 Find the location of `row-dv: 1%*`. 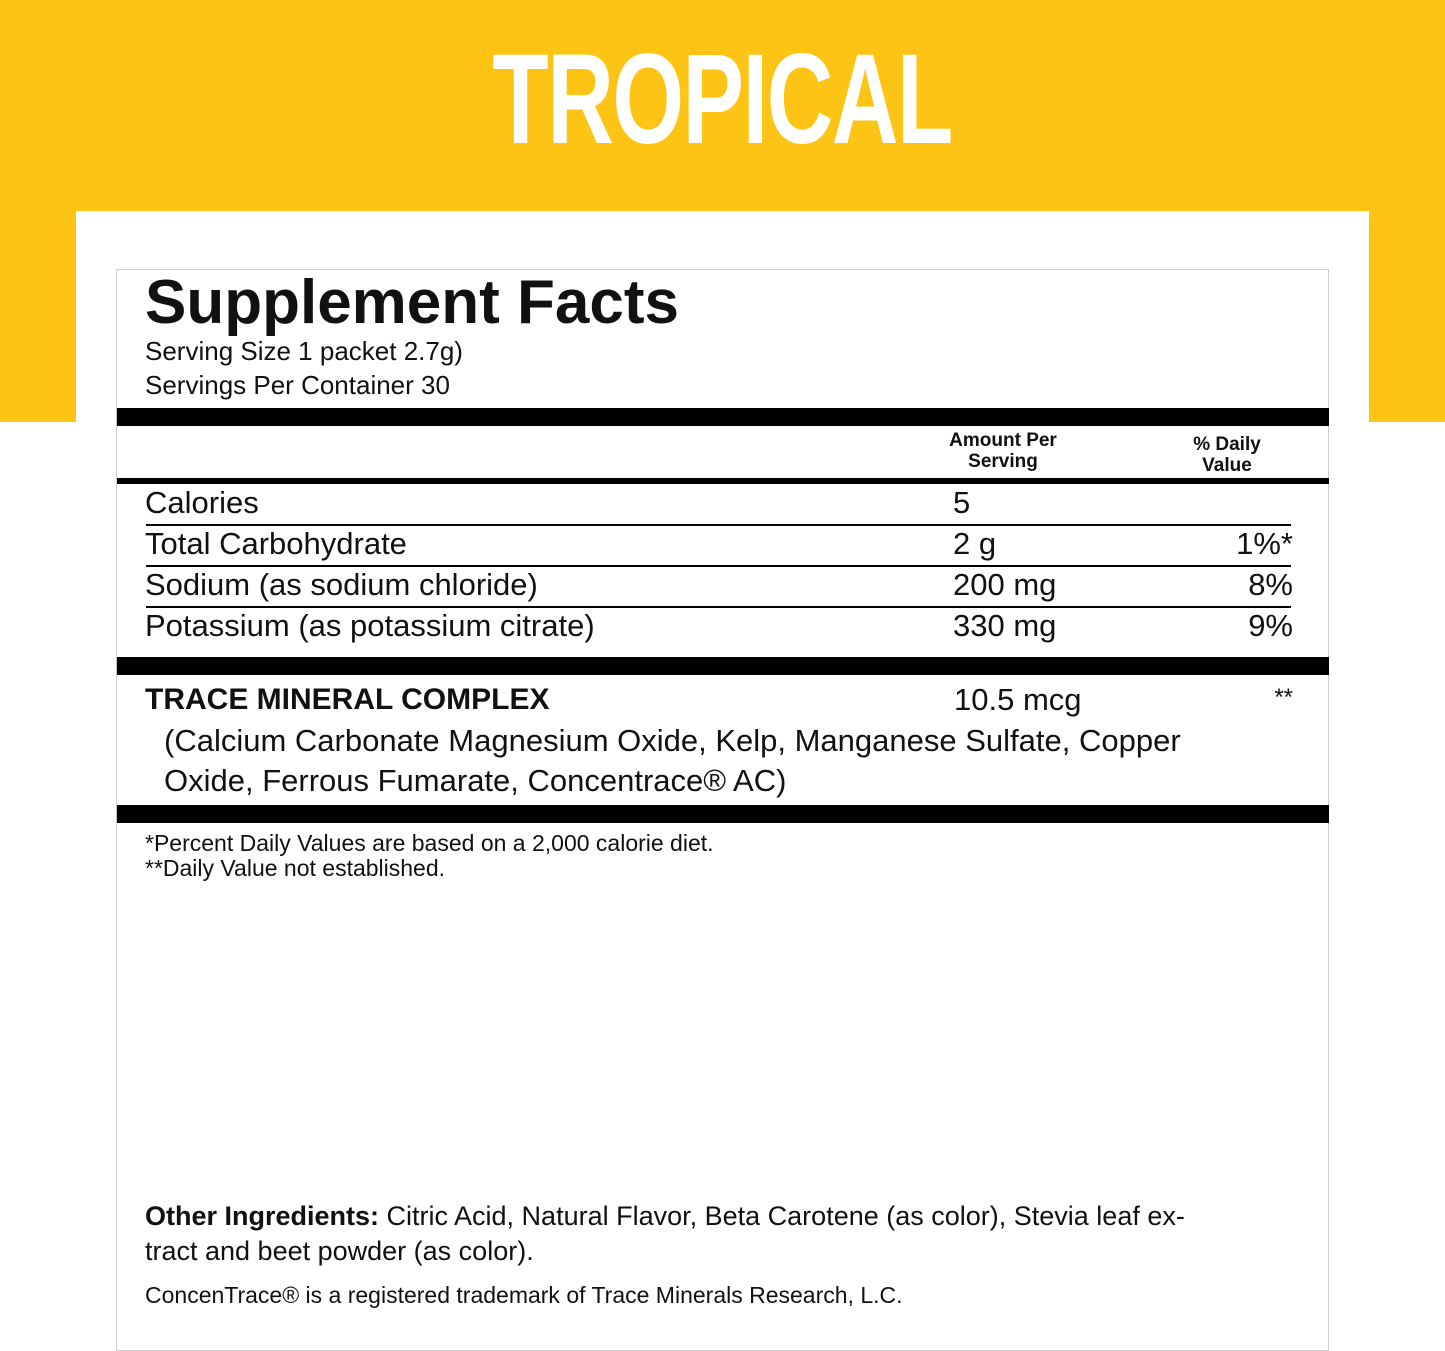

row-dv: 1%* is located at coordinates (1264, 543).